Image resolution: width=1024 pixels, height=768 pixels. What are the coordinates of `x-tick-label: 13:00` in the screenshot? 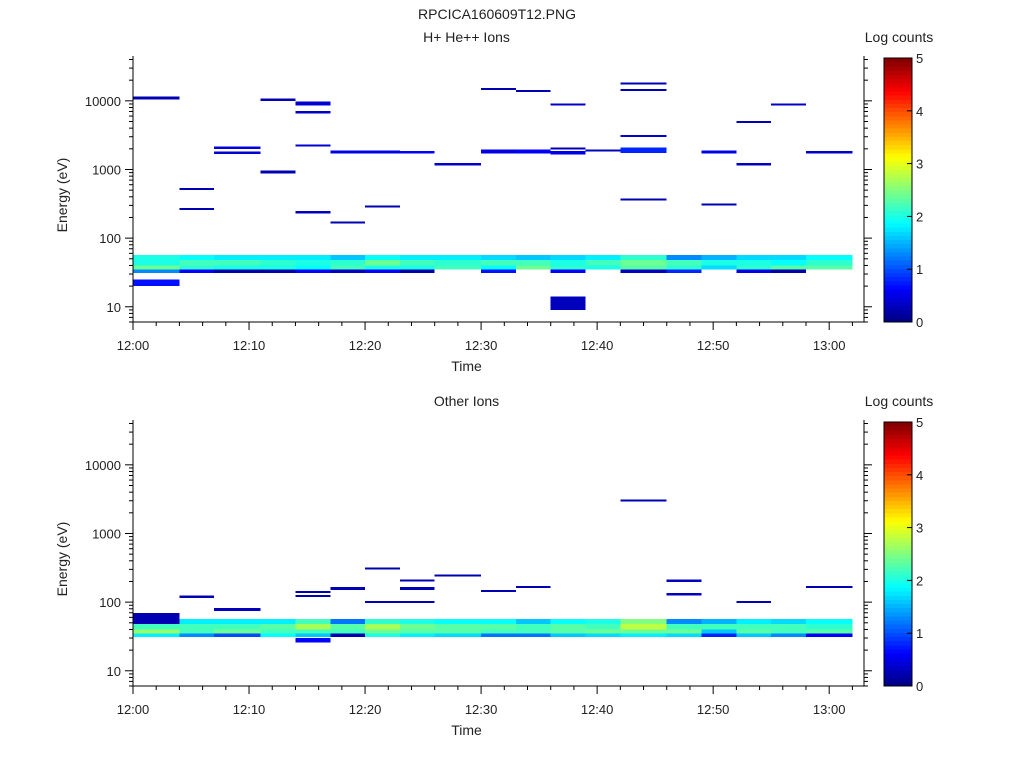 It's located at (829, 709).